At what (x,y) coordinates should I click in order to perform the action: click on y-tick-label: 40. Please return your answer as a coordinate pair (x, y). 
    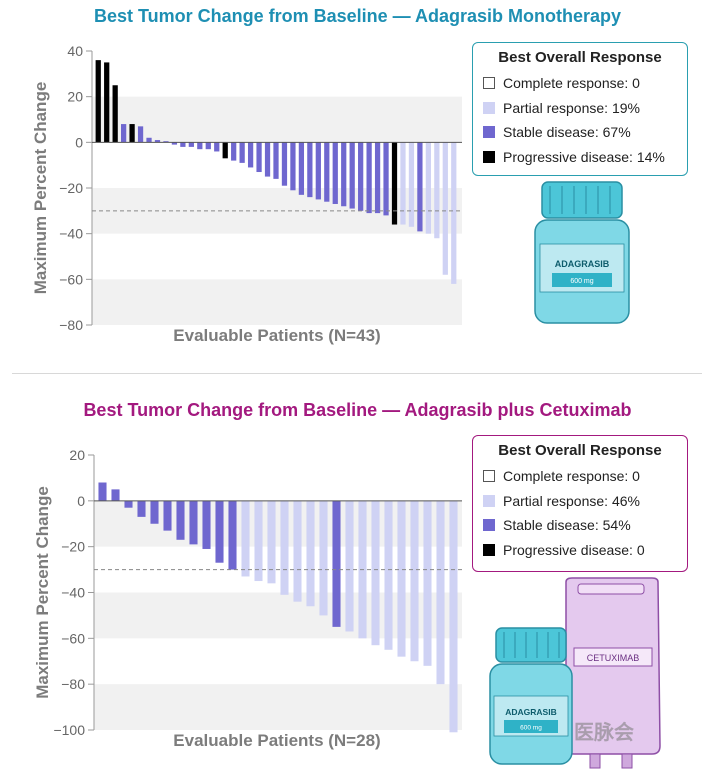
    Looking at the image, I should click on (75, 51).